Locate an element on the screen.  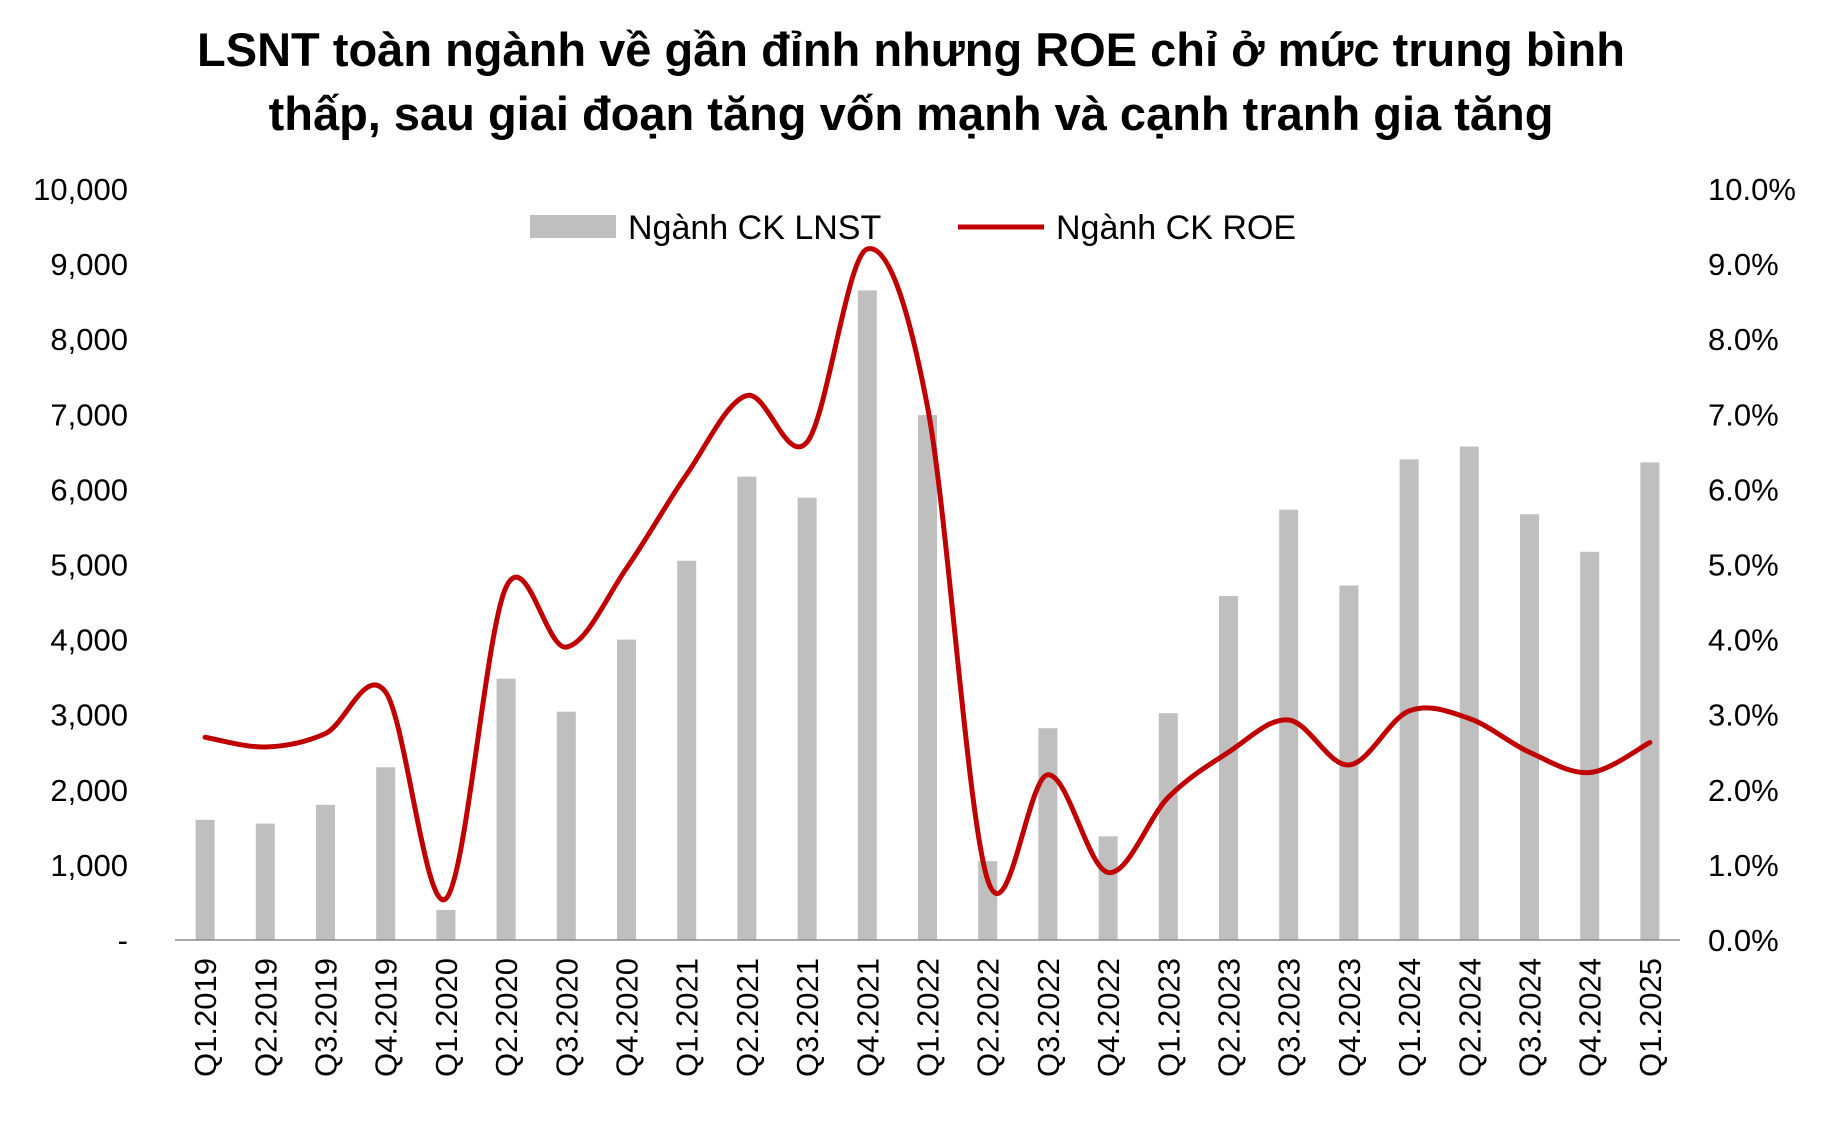
x-axis-tick-label: Q2.2019 is located at coordinates (265, 1017).